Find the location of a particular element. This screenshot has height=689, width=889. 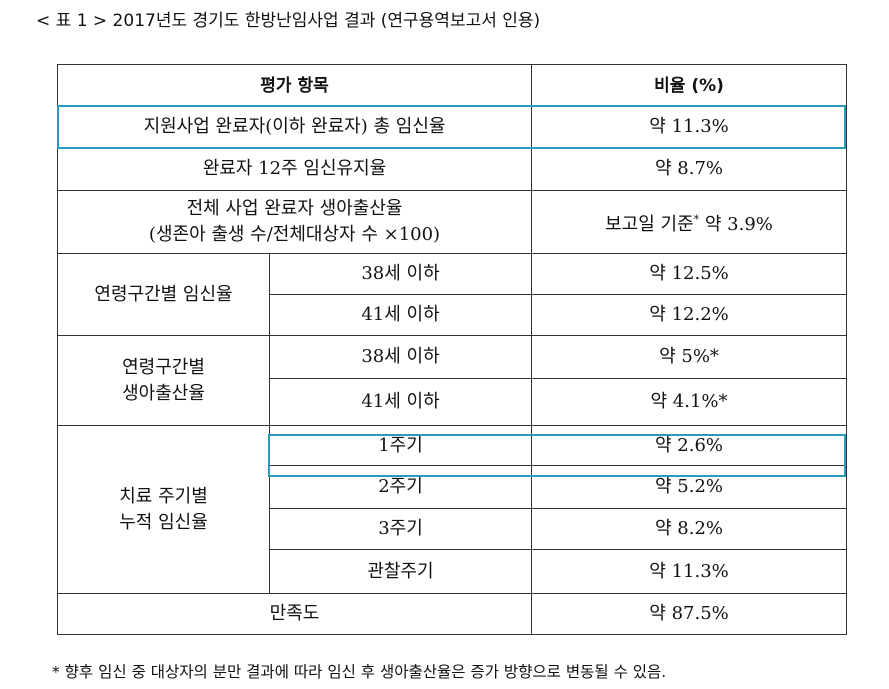

live-birth-rate-prefix: 보고일 기준 is located at coordinates (649, 224).